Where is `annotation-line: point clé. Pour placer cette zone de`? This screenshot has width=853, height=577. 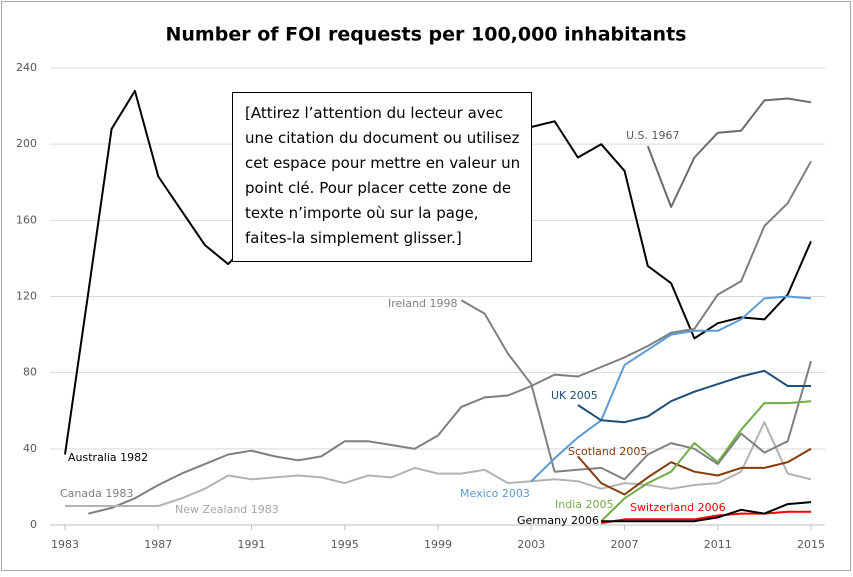
annotation-line: point clé. Pour placer cette zone de is located at coordinates (378, 188).